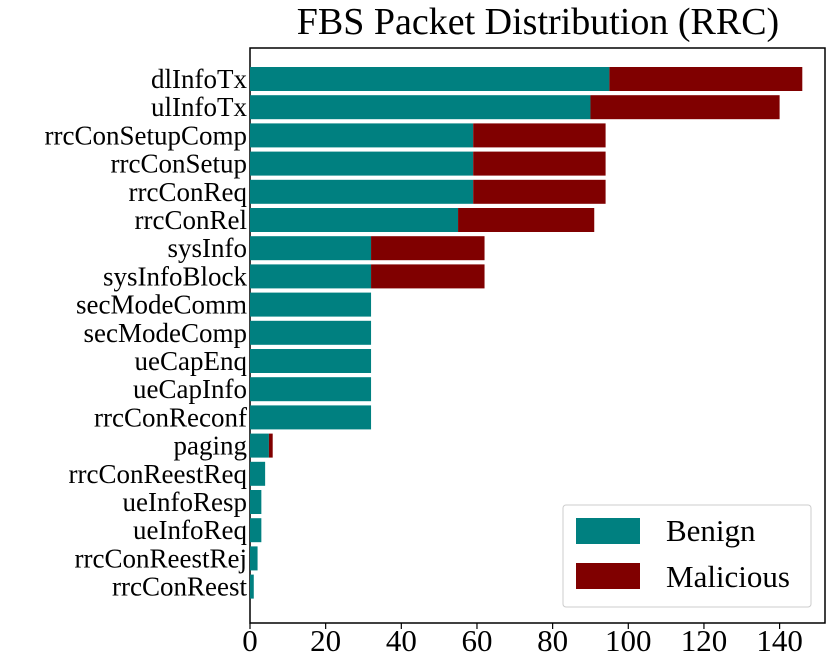  Describe the element at coordinates (250, 640) in the screenshot. I see `x-tick-label-0: 0` at that location.